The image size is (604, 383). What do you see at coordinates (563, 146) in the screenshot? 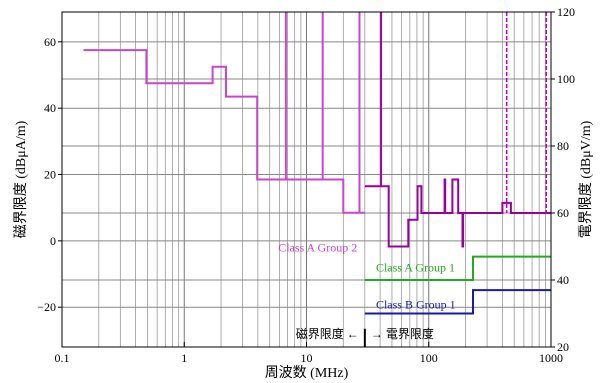
I see `y-right-tick-label: 80` at bounding box center [563, 146].